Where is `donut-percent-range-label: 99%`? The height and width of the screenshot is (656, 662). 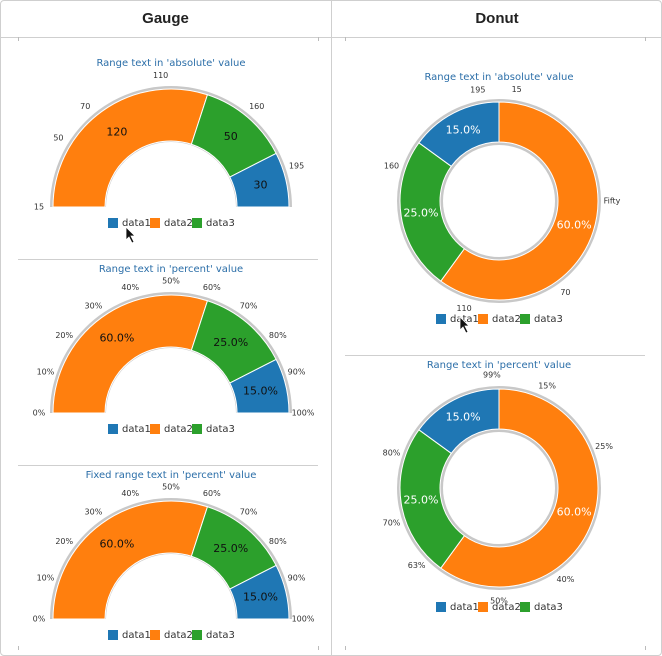 donut-percent-range-label: 99% is located at coordinates (492, 375).